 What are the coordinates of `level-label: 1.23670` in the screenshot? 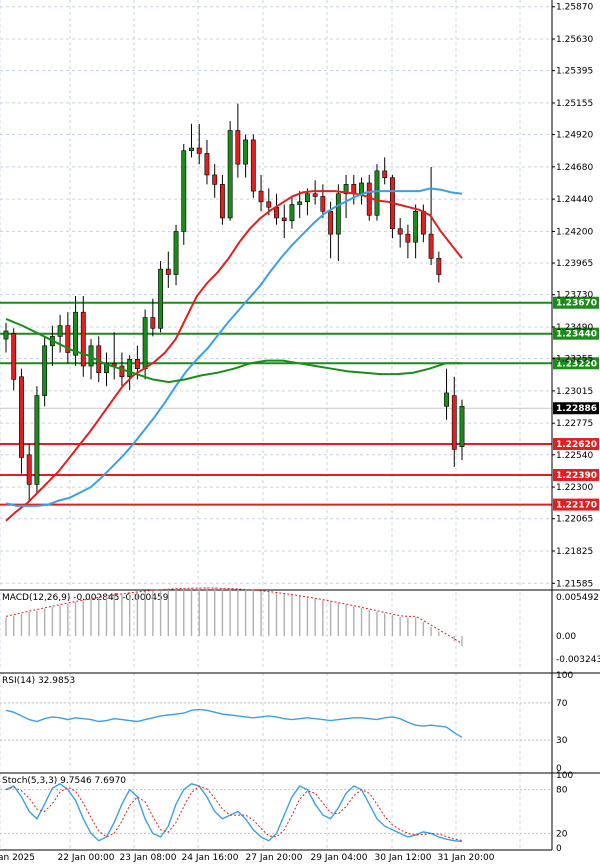 It's located at (576, 304).